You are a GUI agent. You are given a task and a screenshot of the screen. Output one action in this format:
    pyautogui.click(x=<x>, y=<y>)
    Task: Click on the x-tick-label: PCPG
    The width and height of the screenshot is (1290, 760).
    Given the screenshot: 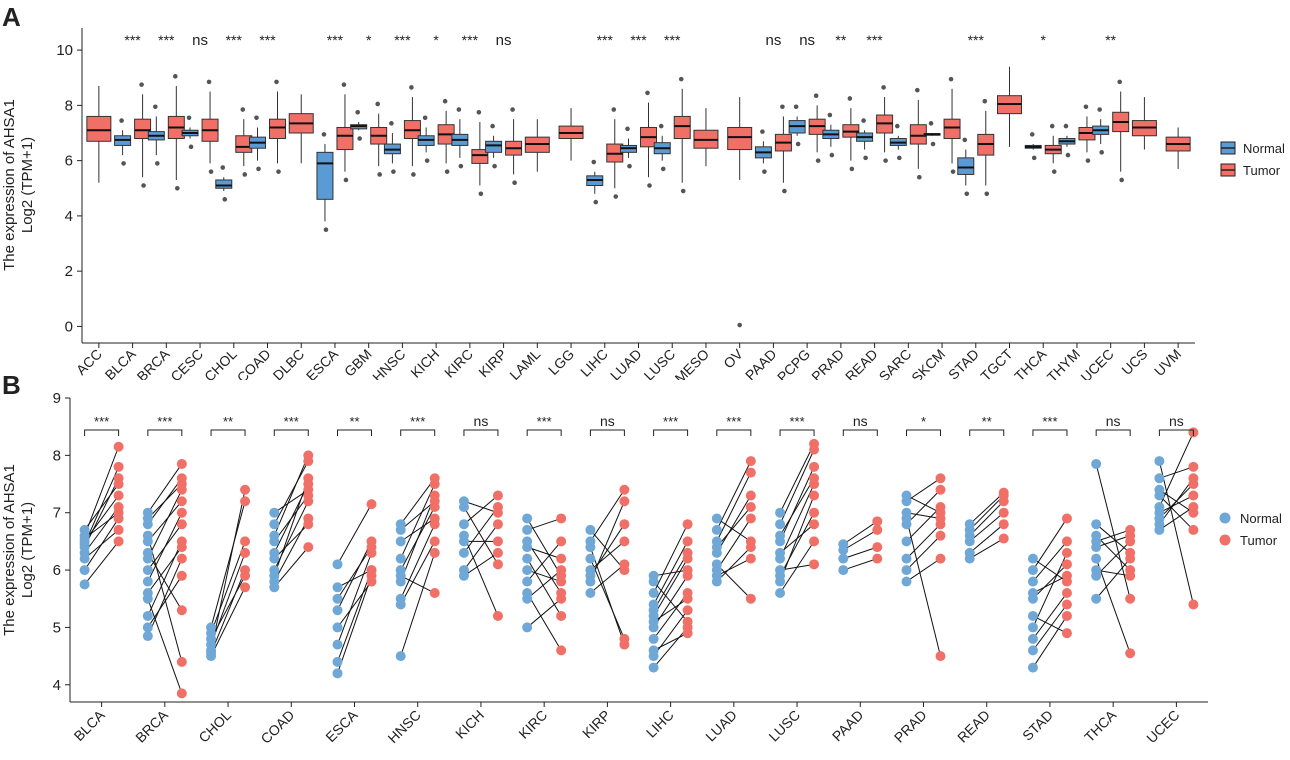 What is the action you would take?
    pyautogui.click(x=793, y=363)
    